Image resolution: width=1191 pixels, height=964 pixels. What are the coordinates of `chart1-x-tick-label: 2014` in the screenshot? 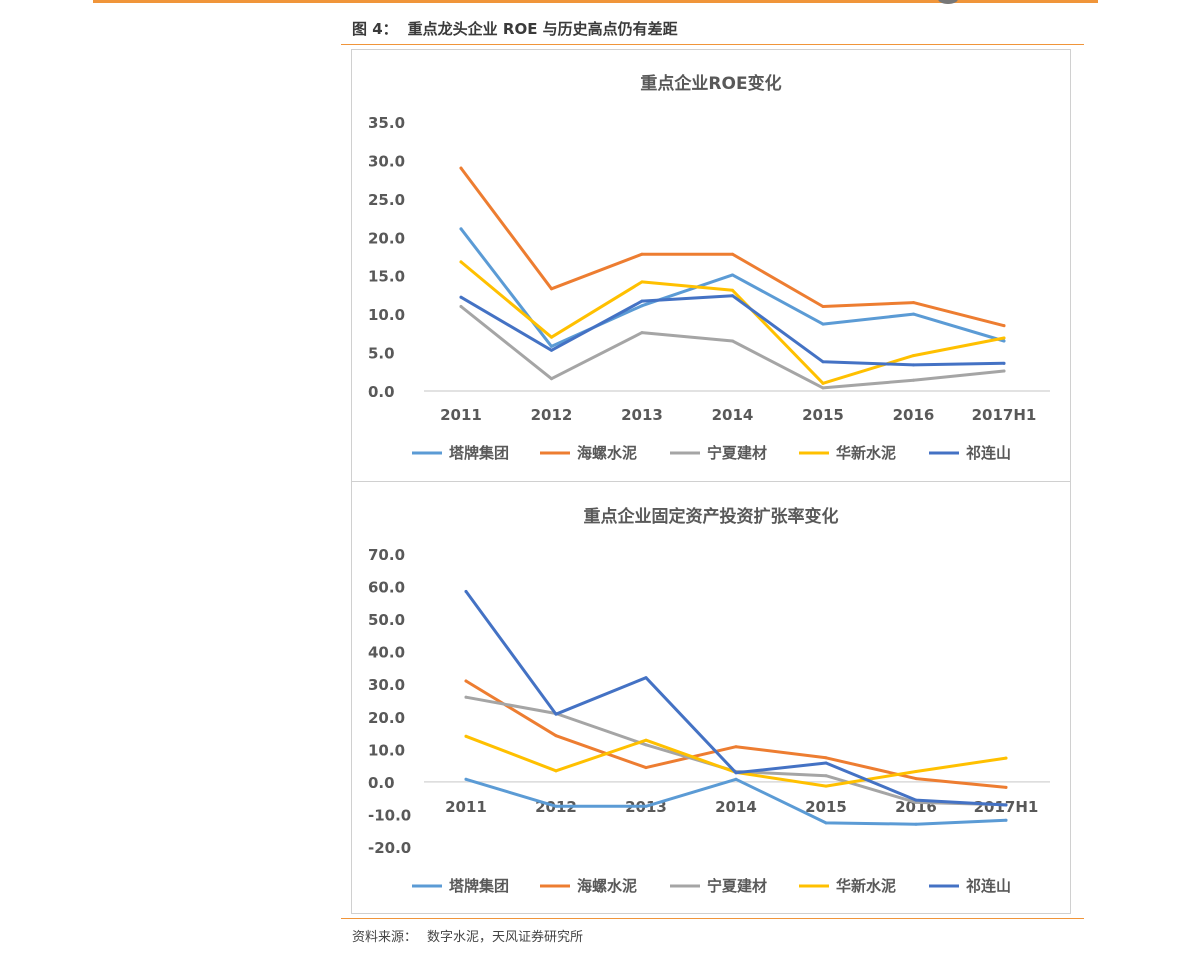 It's located at (733, 415).